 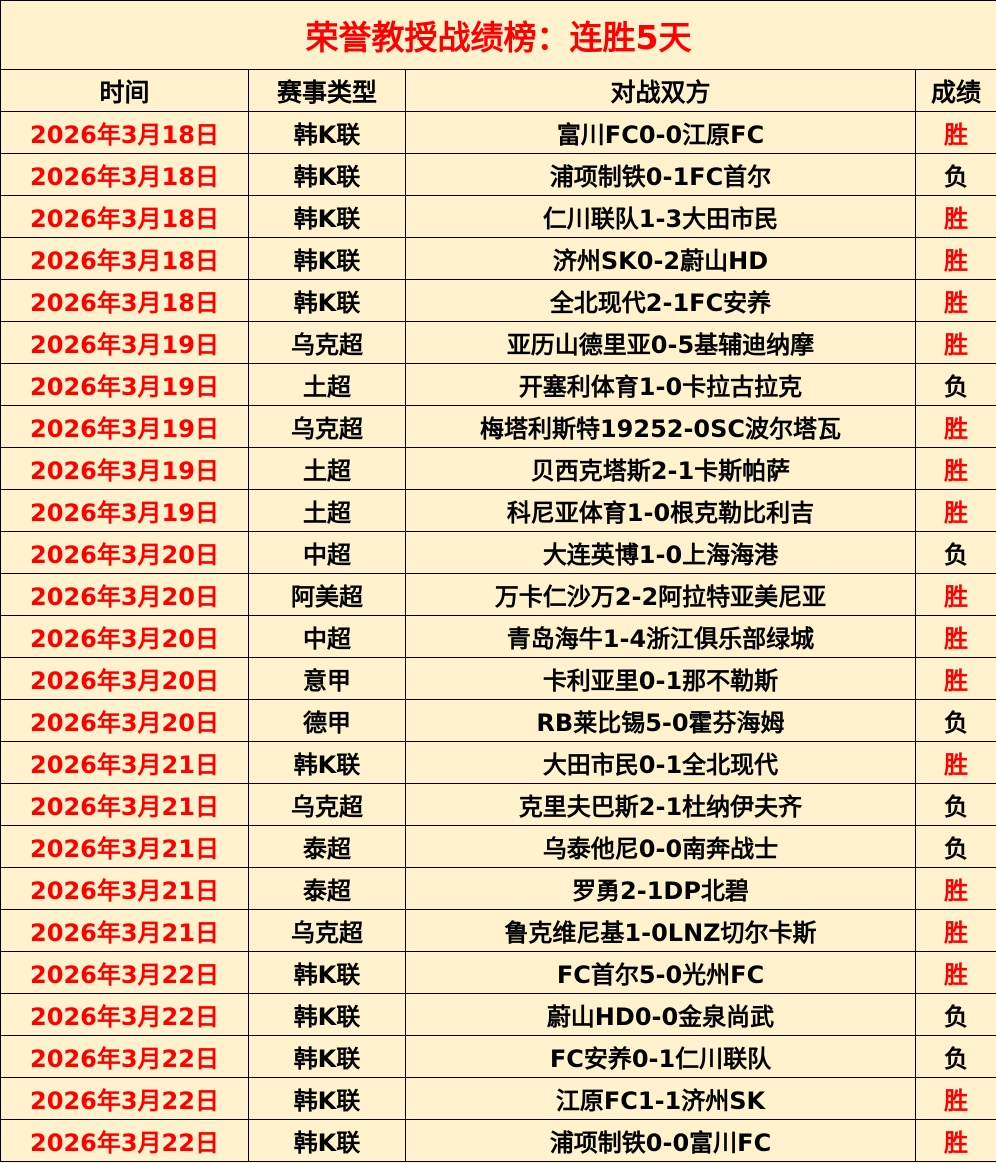 I want to click on matchup-cell: 亚历山德里亚0-5基辅迪纳摩, so click(x=660, y=342).